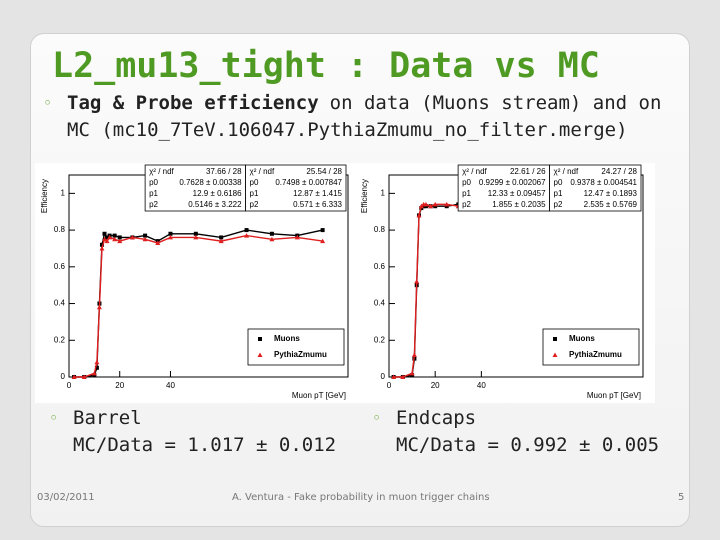 Image resolution: width=720 pixels, height=540 pixels. What do you see at coordinates (383, 192) in the screenshot?
I see `y-tick-label: 1` at bounding box center [383, 192].